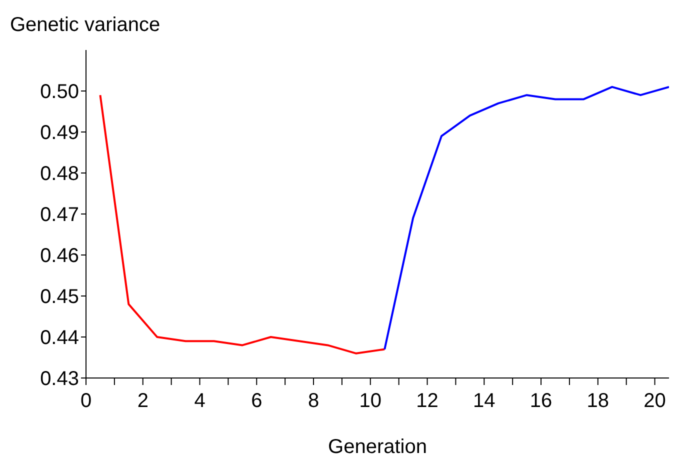 Image resolution: width=673 pixels, height=468 pixels. Describe the element at coordinates (427, 401) in the screenshot. I see `x-tick-label: 12` at that location.